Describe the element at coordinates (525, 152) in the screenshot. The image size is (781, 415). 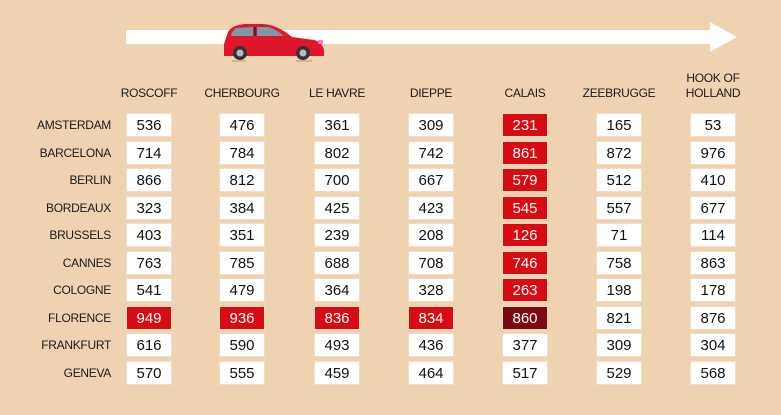
I see `distance-cell: 861` at that location.